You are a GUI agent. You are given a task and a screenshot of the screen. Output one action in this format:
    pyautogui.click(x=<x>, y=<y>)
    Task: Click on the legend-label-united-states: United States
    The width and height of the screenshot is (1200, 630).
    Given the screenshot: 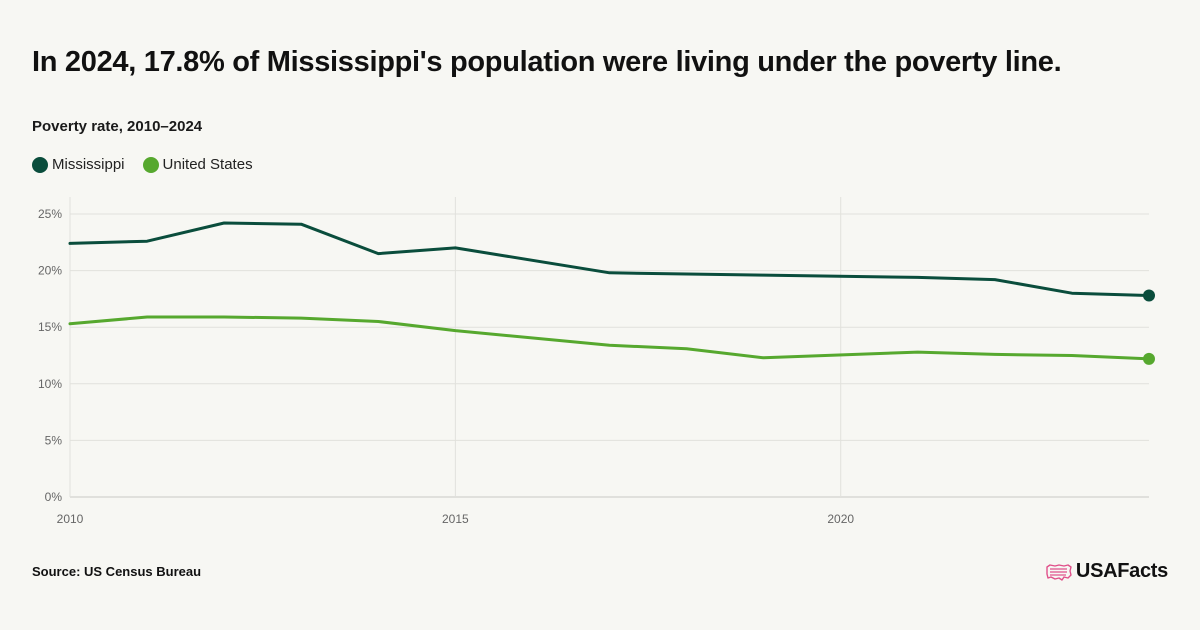 What is the action you would take?
    pyautogui.click(x=207, y=164)
    